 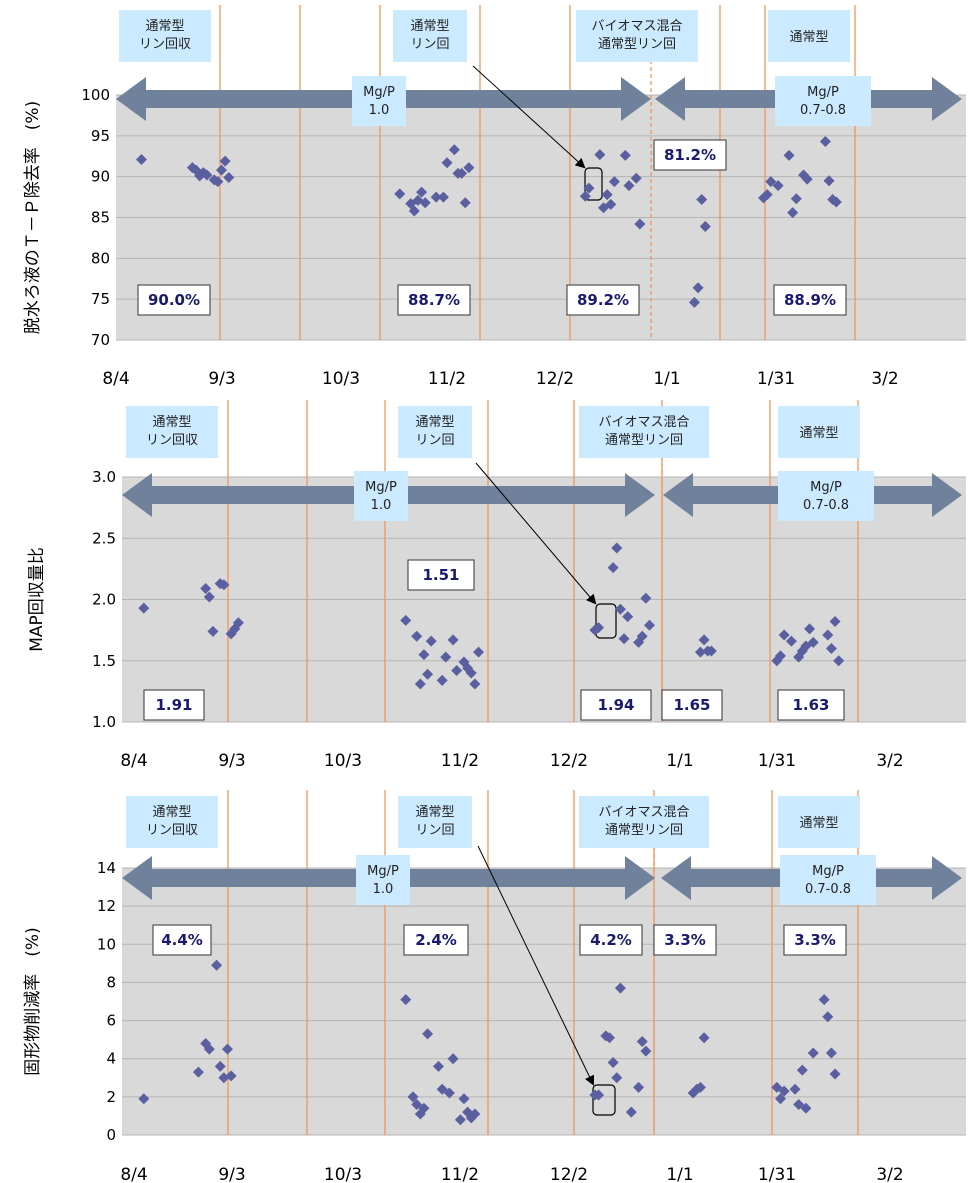 I want to click on average-value-label: 1.63, so click(x=810, y=705).